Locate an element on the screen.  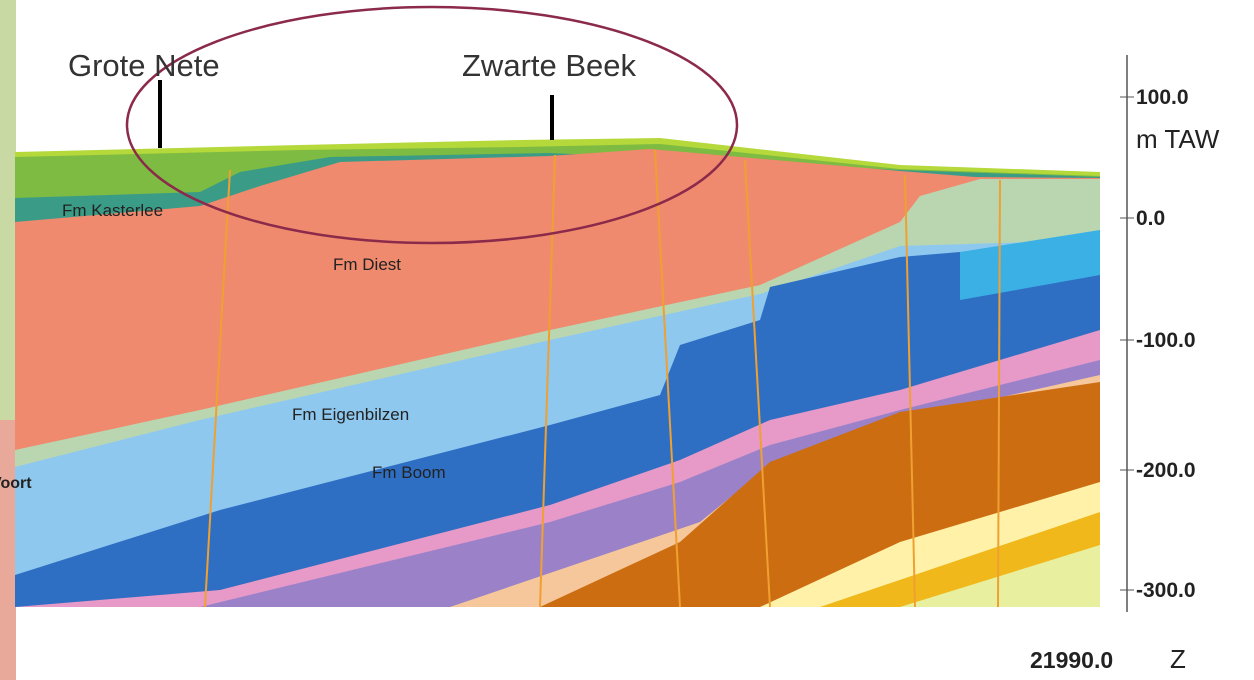
tick-label: 100.0 is located at coordinates (1162, 97).